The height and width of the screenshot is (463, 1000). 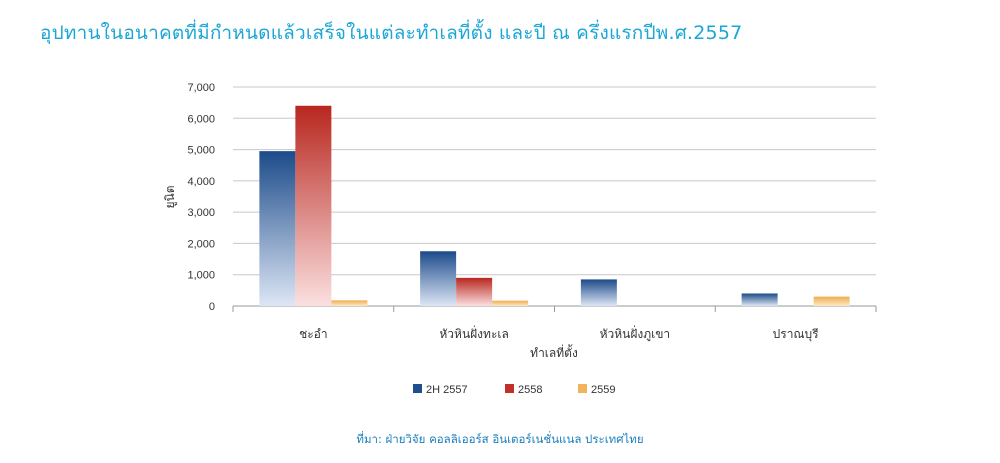 I want to click on y-tick-label: 6,000, so click(x=201, y=119).